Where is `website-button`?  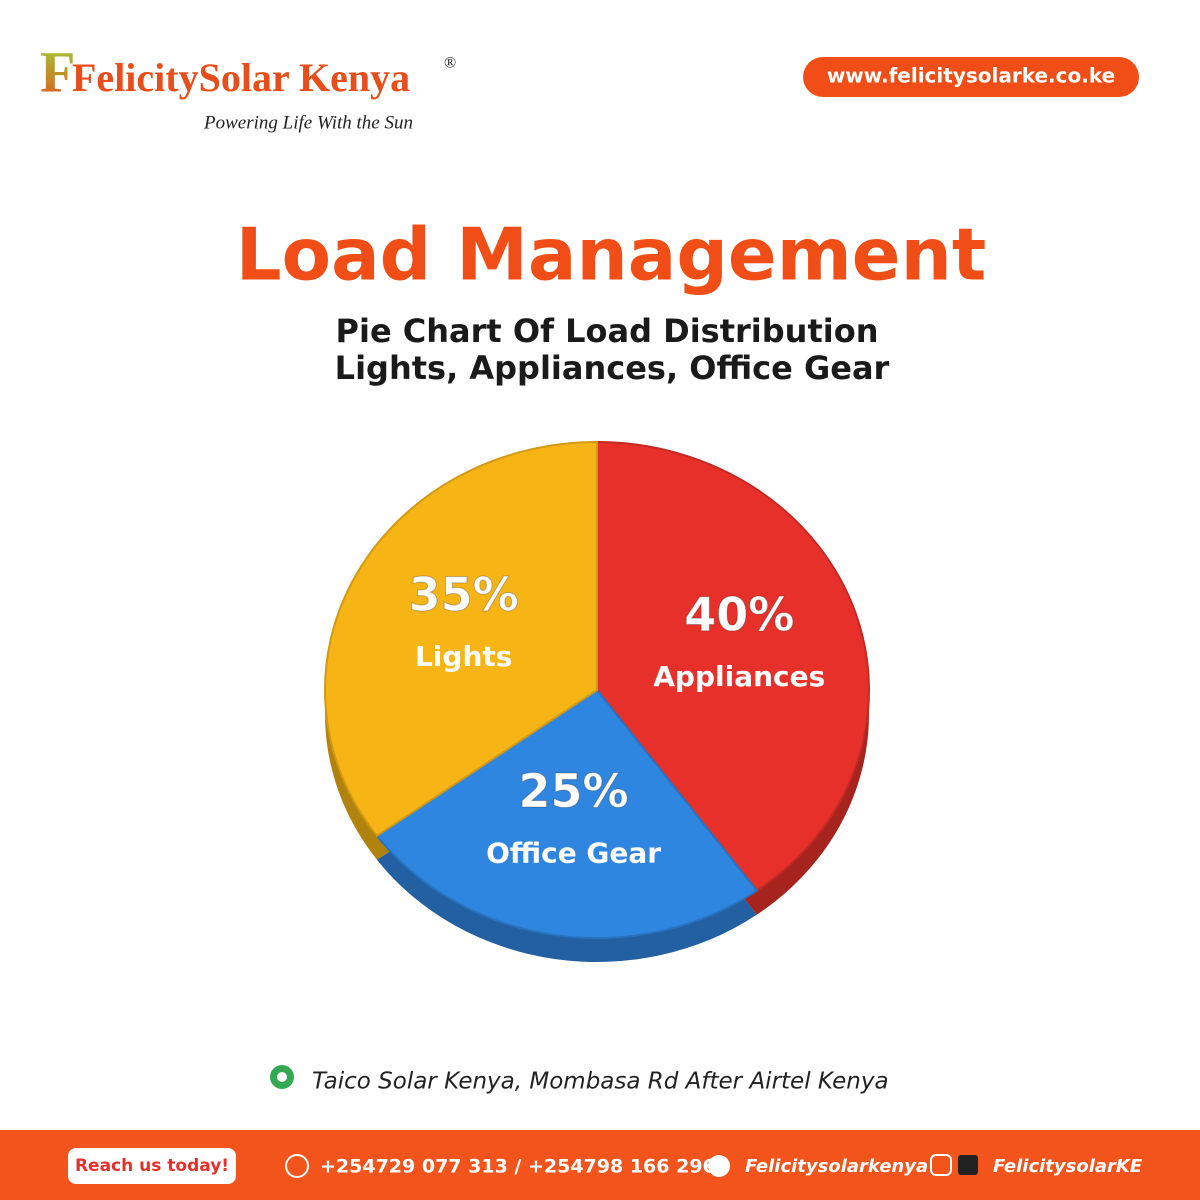
website-button is located at coordinates (971, 77).